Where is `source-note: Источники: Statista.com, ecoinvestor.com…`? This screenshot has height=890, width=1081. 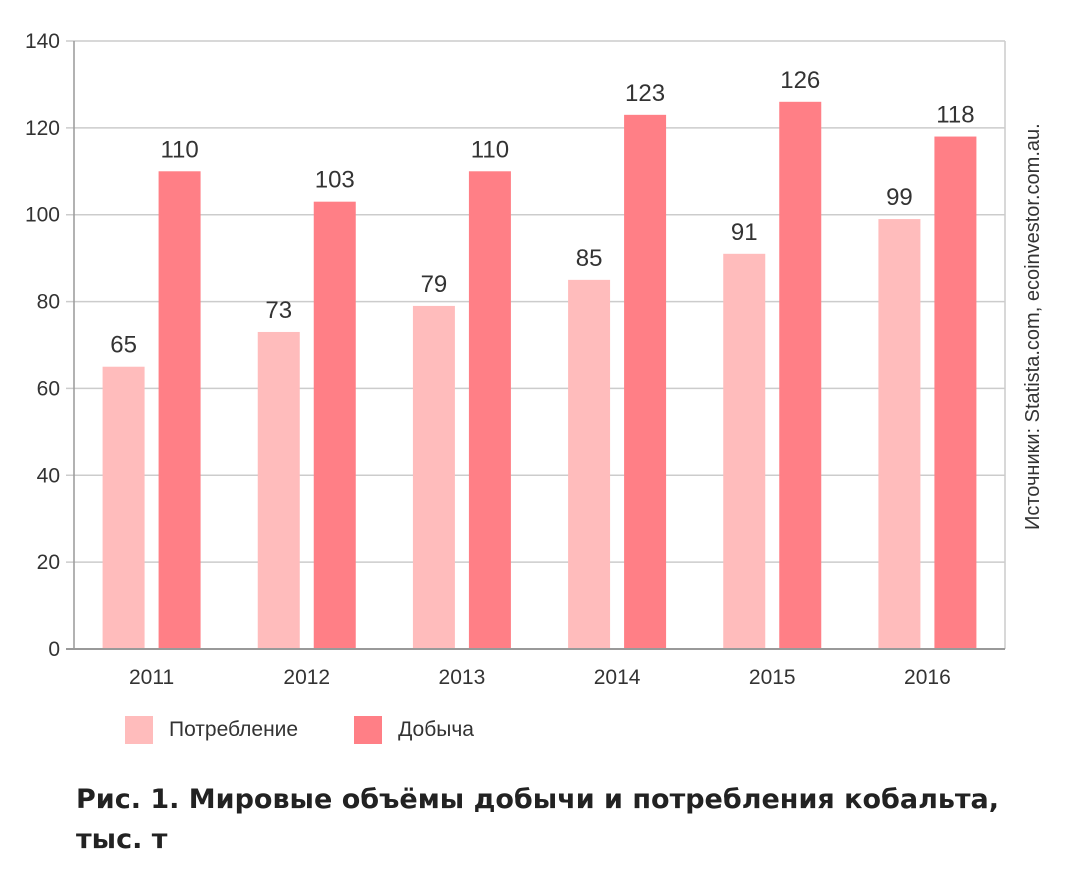 source-note: Источники: Statista.com, ecoinvestor.com… is located at coordinates (1033, 326).